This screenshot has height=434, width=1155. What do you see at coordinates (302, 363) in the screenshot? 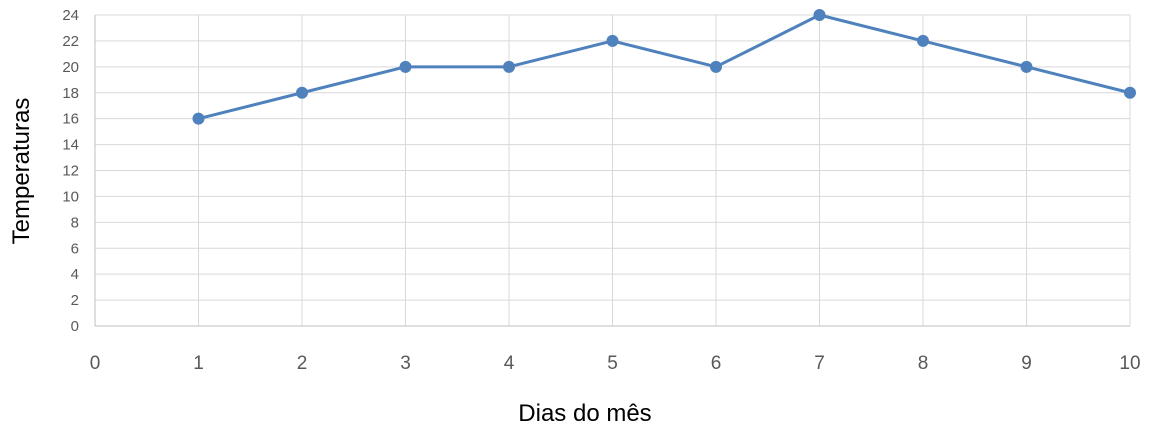
I see `x-tick-label: 2` at bounding box center [302, 363].